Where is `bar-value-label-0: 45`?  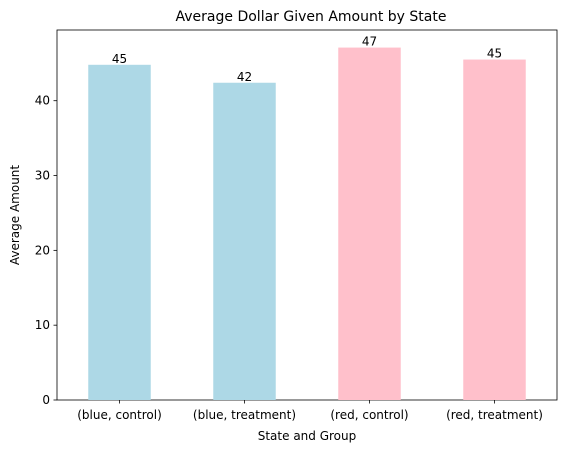 bar-value-label-0: 45 is located at coordinates (119, 59).